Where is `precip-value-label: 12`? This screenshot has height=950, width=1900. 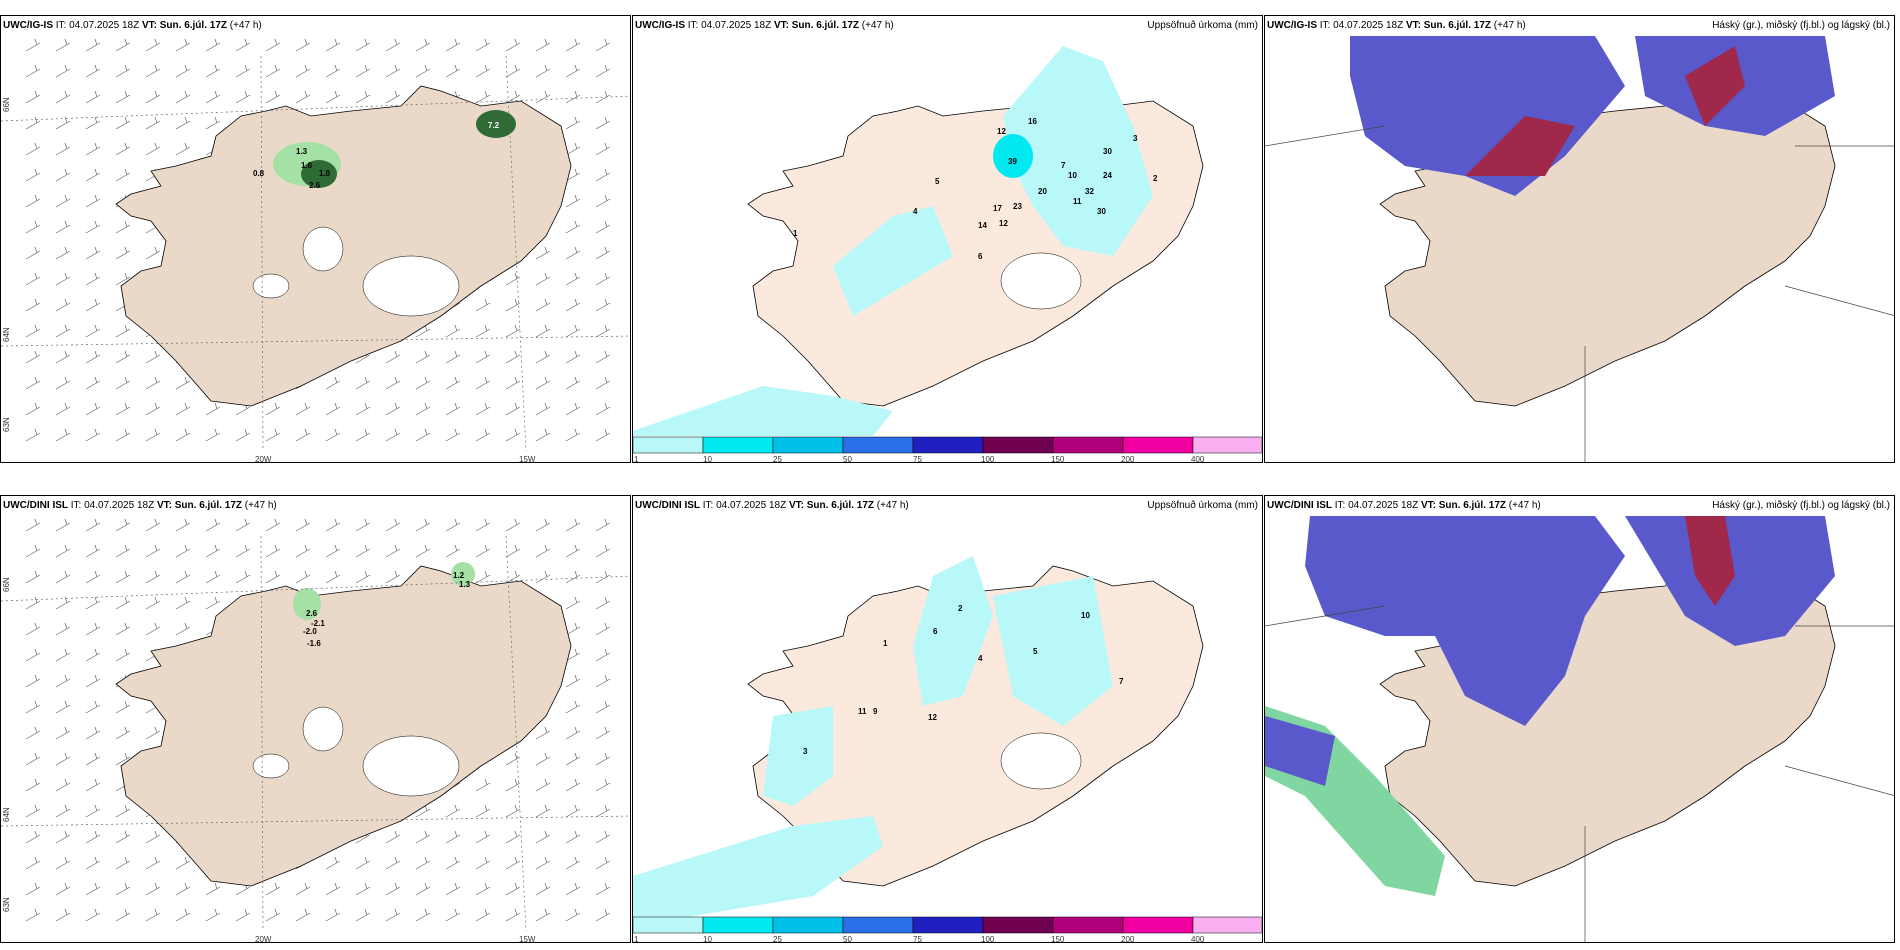
precip-value-label: 12 is located at coordinates (1001, 131).